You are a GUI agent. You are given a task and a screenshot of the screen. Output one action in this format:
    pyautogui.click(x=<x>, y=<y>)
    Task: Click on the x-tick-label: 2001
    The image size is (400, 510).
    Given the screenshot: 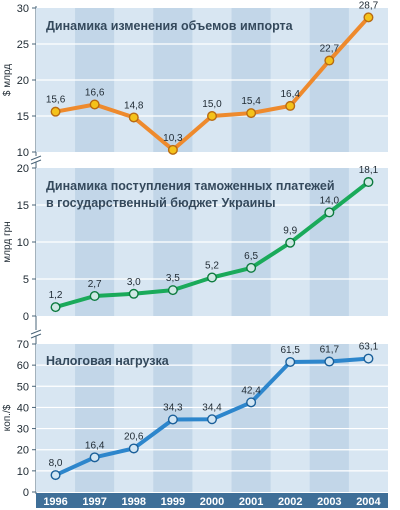 What is the action you would take?
    pyautogui.click(x=251, y=502)
    